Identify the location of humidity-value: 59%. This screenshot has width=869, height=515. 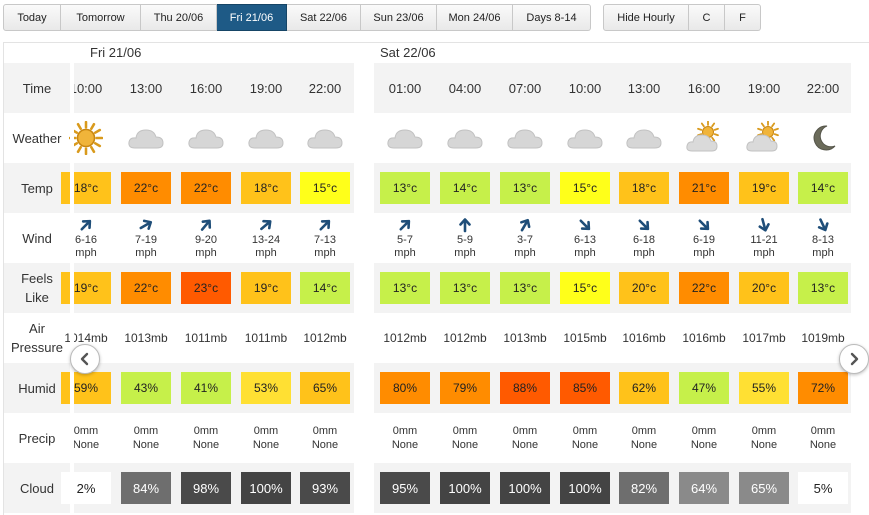
(86, 388).